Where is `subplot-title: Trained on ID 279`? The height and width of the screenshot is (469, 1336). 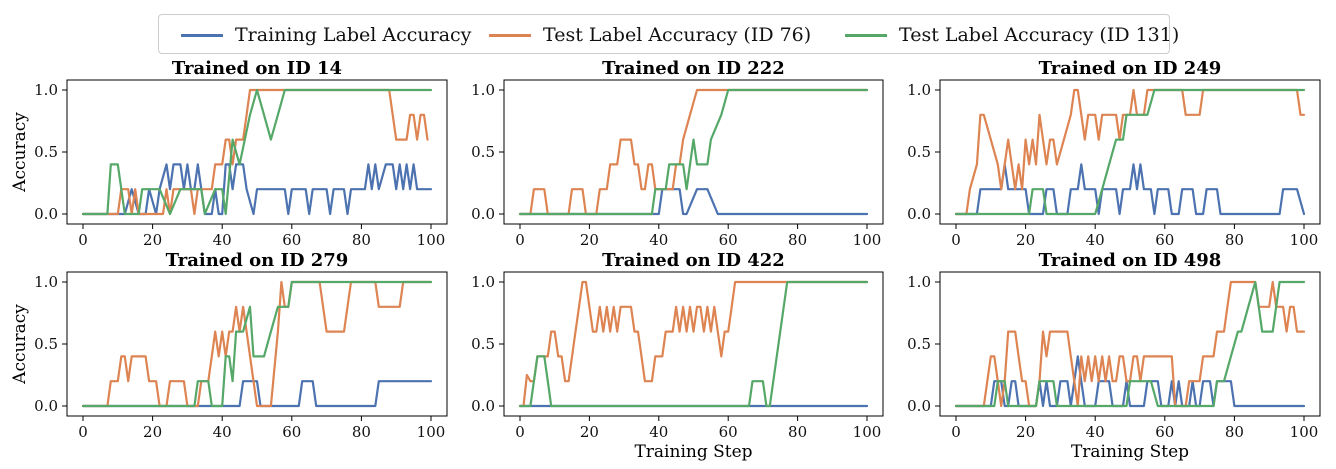 subplot-title: Trained on ID 279 is located at coordinates (257, 260).